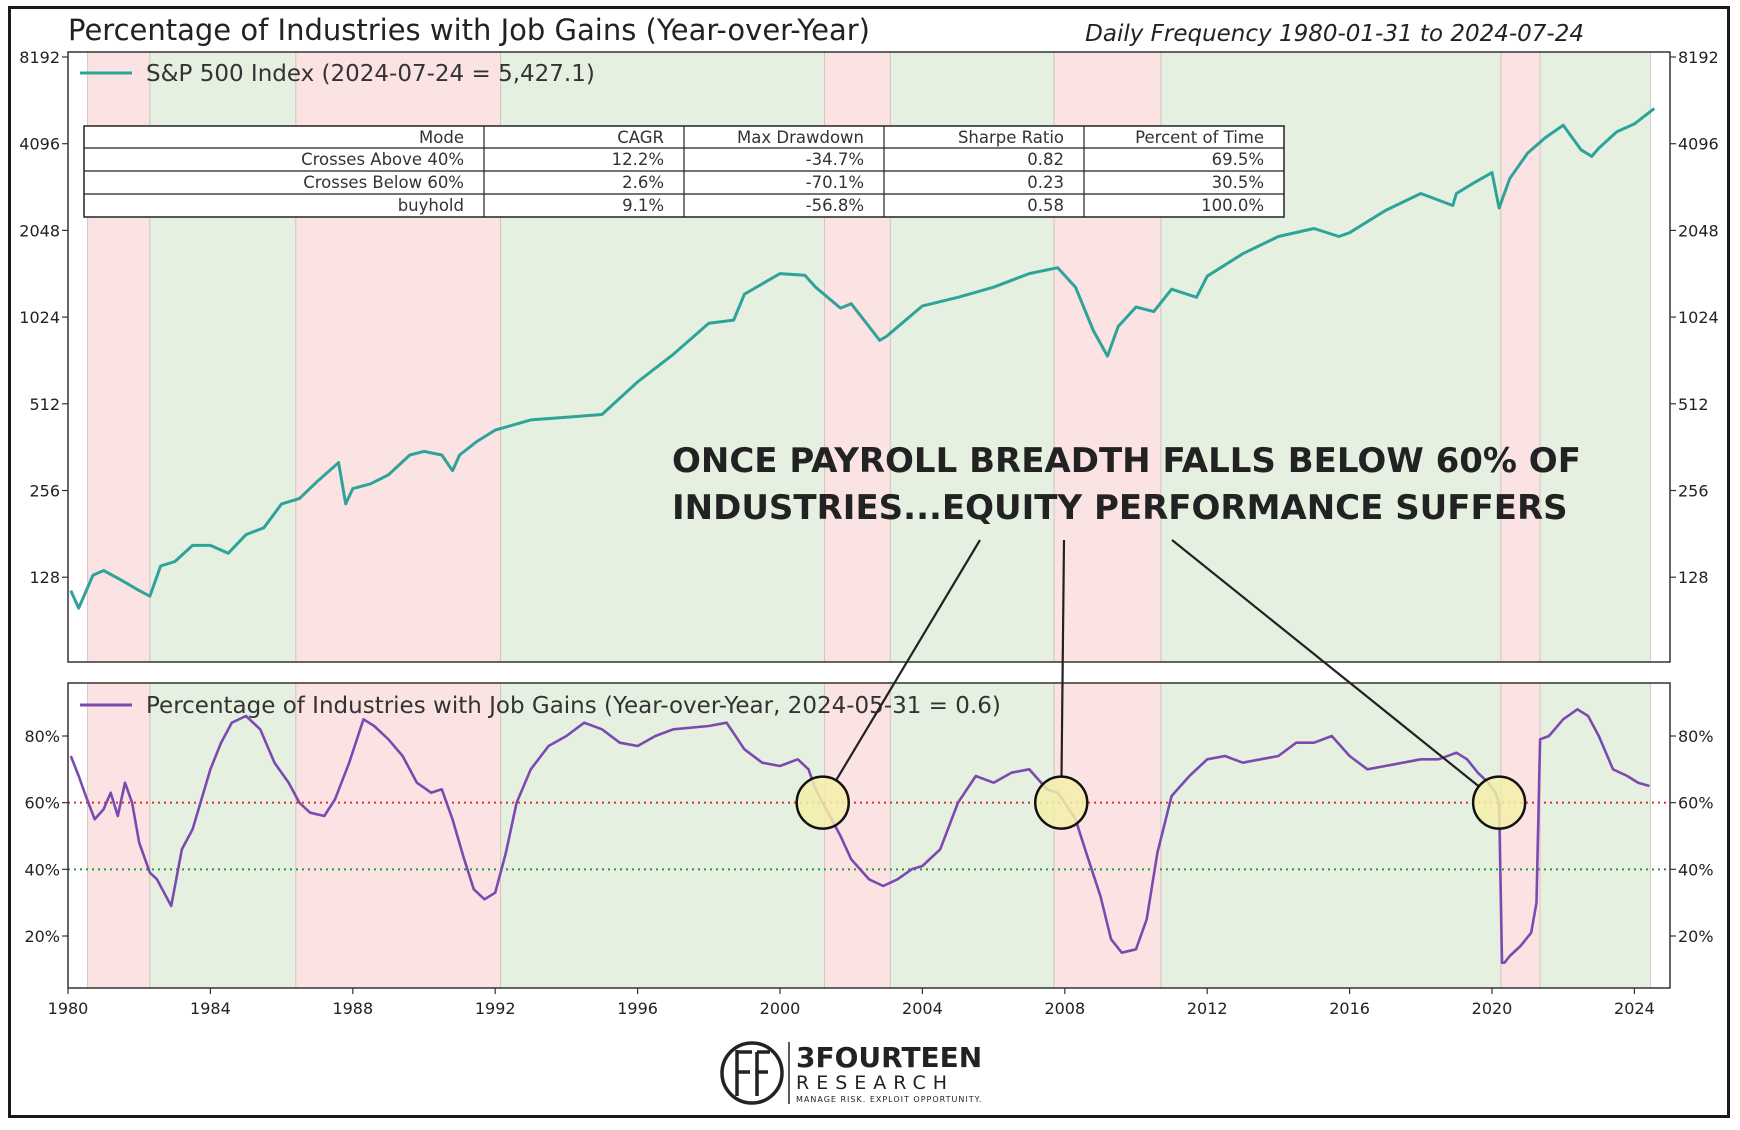 The image size is (1740, 1130). What do you see at coordinates (1698, 57) in the screenshot?
I see `top-y-tick-label-right: 8192` at bounding box center [1698, 57].